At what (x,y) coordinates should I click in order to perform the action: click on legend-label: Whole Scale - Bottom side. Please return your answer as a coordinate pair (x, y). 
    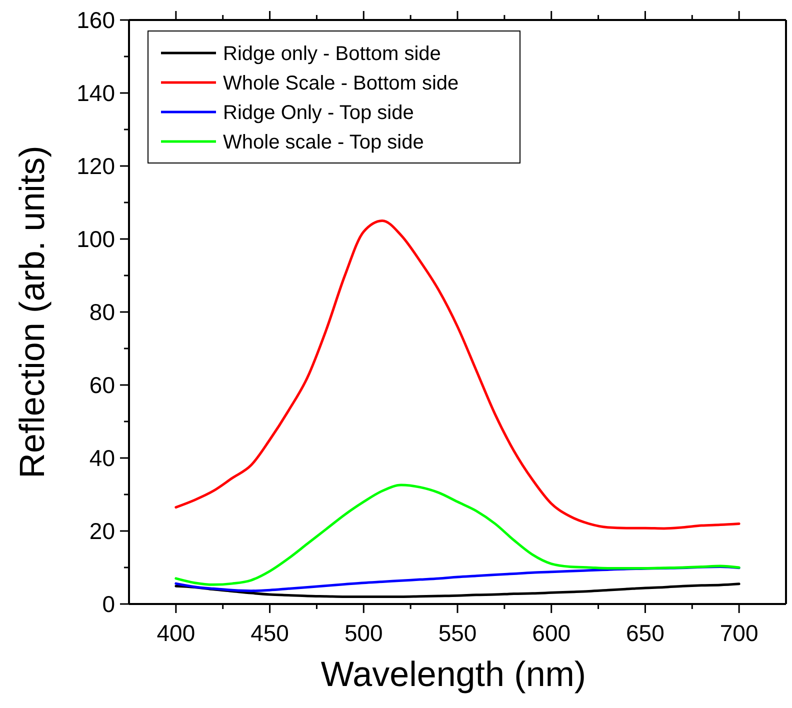
    Looking at the image, I should click on (341, 83).